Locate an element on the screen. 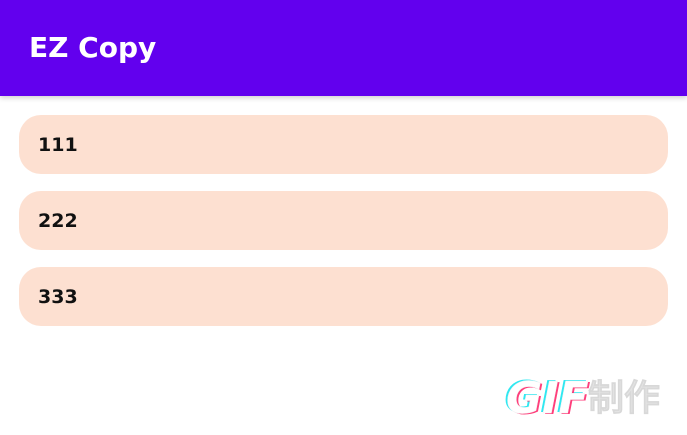 The height and width of the screenshot is (435, 687). list-item-label: 111 is located at coordinates (58, 144).